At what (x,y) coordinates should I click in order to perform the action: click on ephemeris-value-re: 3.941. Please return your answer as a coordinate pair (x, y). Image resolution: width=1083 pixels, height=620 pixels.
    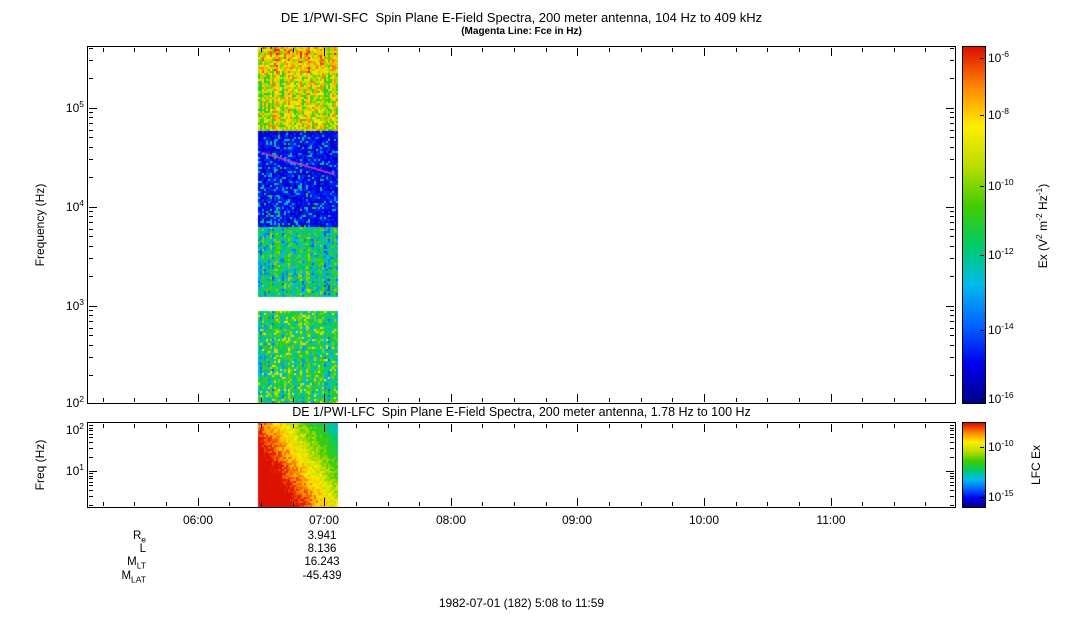
    Looking at the image, I should click on (322, 536).